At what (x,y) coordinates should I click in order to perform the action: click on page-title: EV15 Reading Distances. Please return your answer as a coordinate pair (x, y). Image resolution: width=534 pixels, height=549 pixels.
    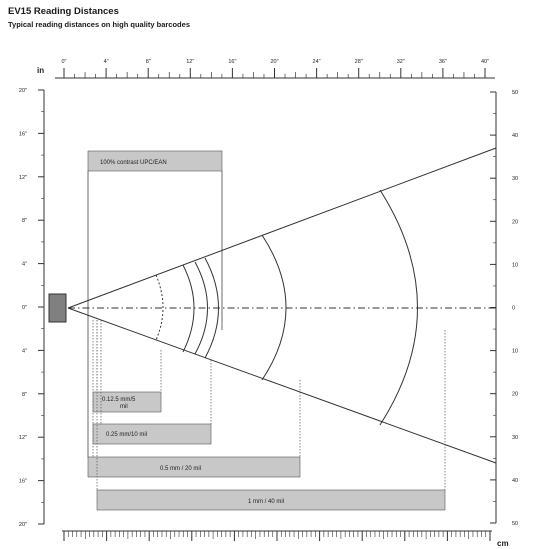
    Looking at the image, I should click on (63, 11).